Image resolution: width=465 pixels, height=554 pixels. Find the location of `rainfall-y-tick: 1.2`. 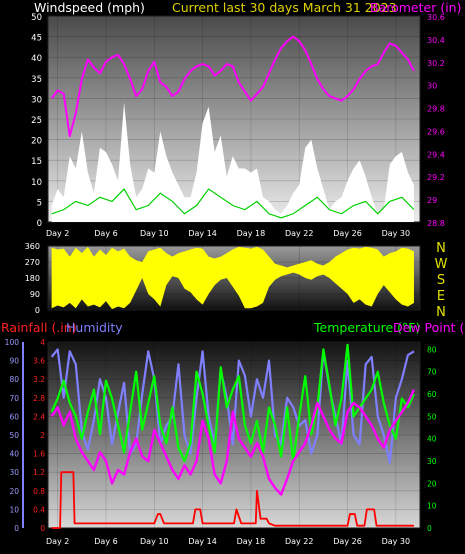

rainfall-y-tick: 1.2 is located at coordinates (39, 472).